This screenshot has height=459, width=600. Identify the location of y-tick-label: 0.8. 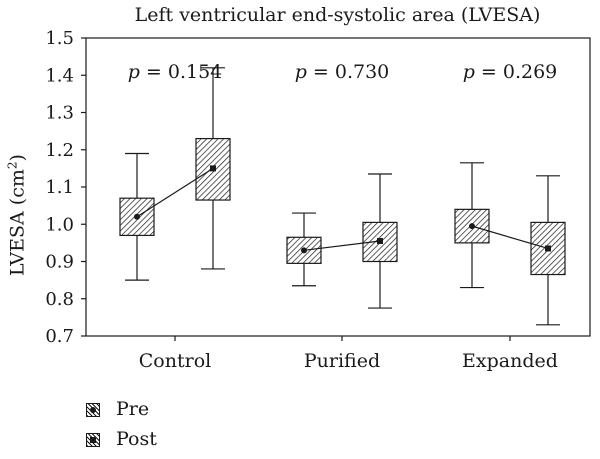
(59, 299).